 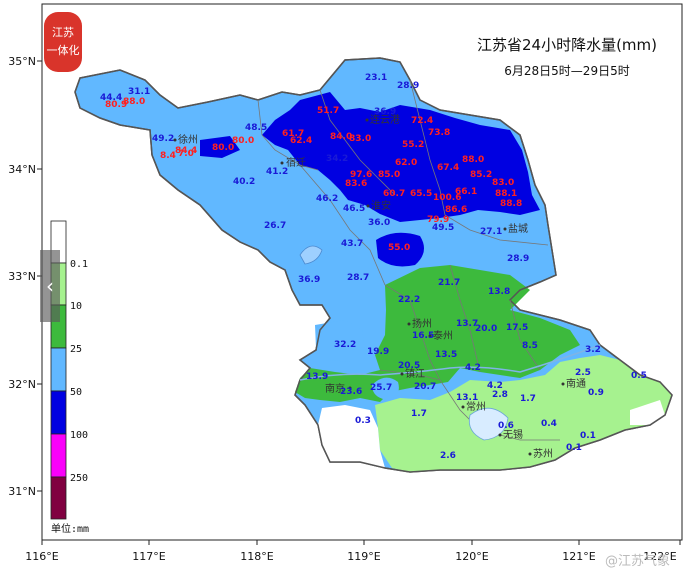 What do you see at coordinates (511, 204) in the screenshot?
I see `svg-text: 88.8` at bounding box center [511, 204].